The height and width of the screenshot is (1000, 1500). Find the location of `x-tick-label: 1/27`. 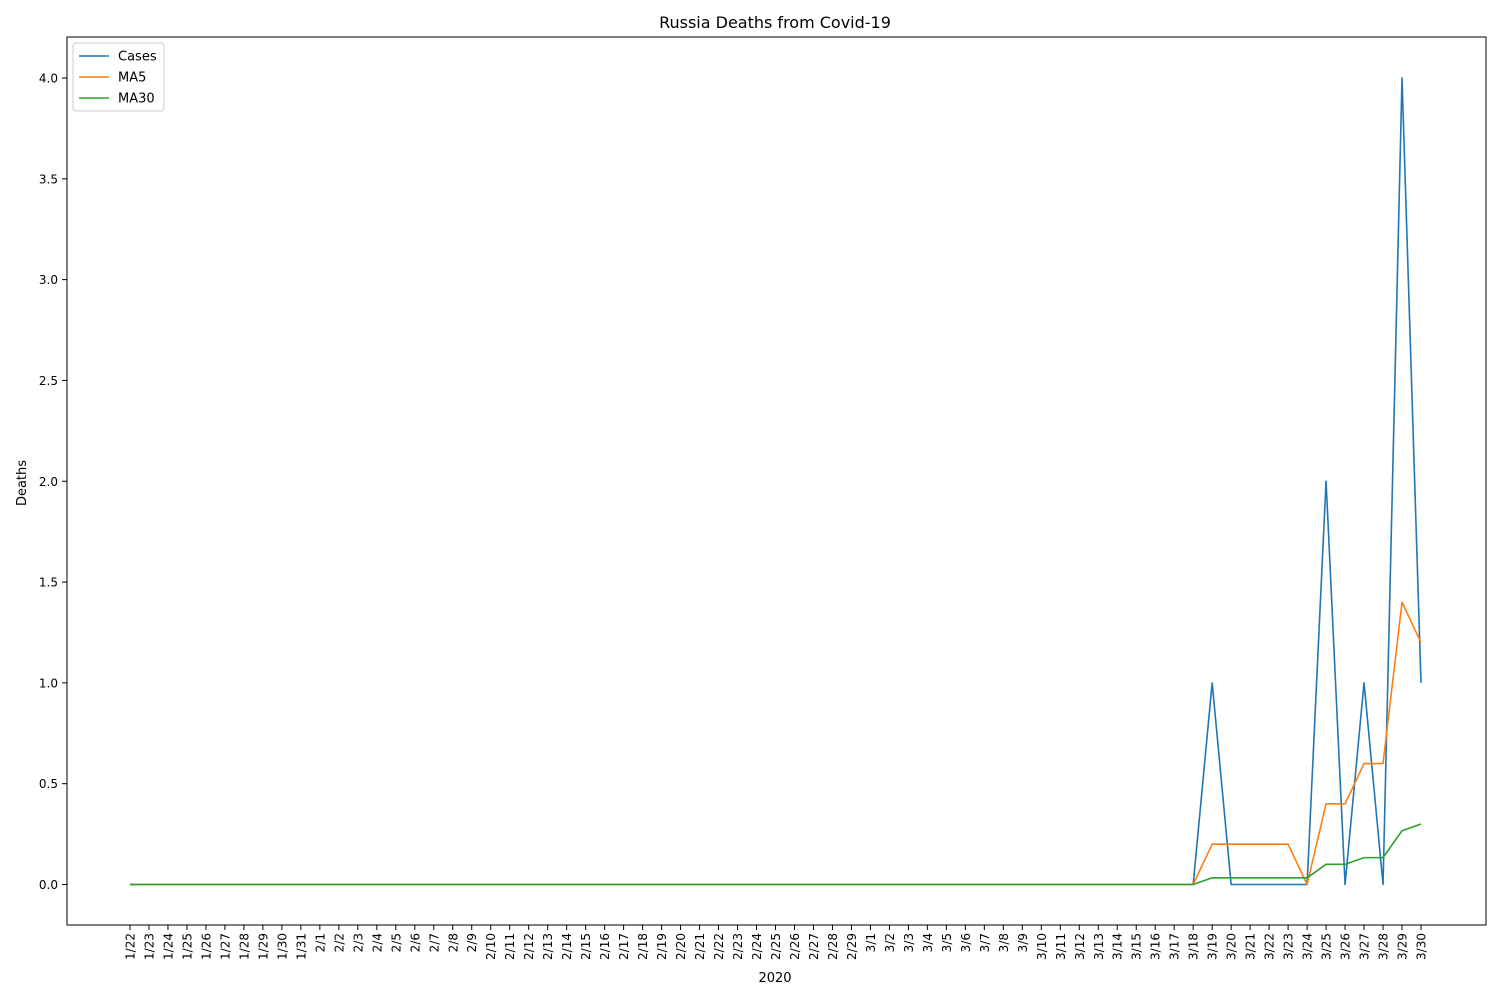

x-tick-label: 1/27 is located at coordinates (225, 946).